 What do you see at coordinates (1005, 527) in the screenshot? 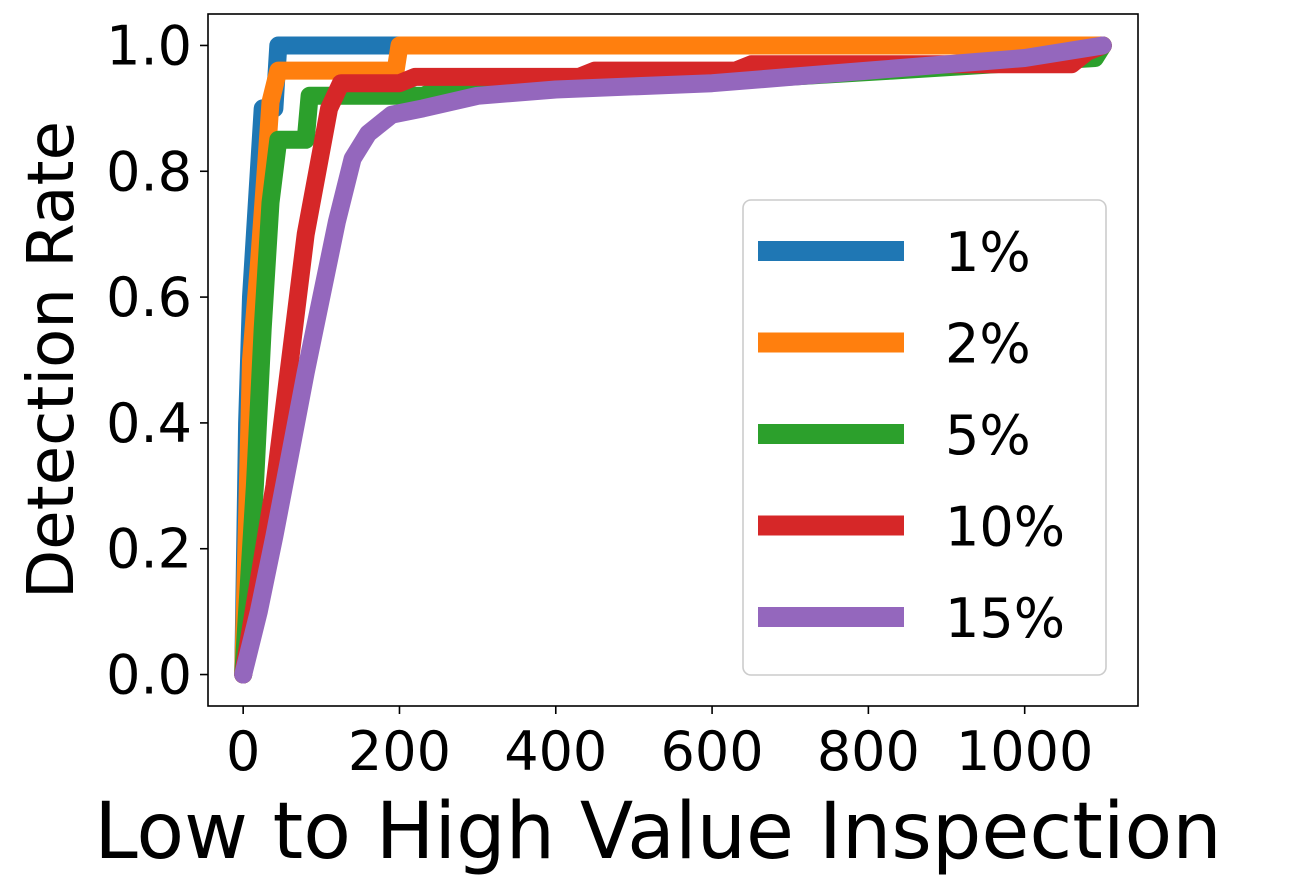
I see `legend-label-4: 10%` at bounding box center [1005, 527].